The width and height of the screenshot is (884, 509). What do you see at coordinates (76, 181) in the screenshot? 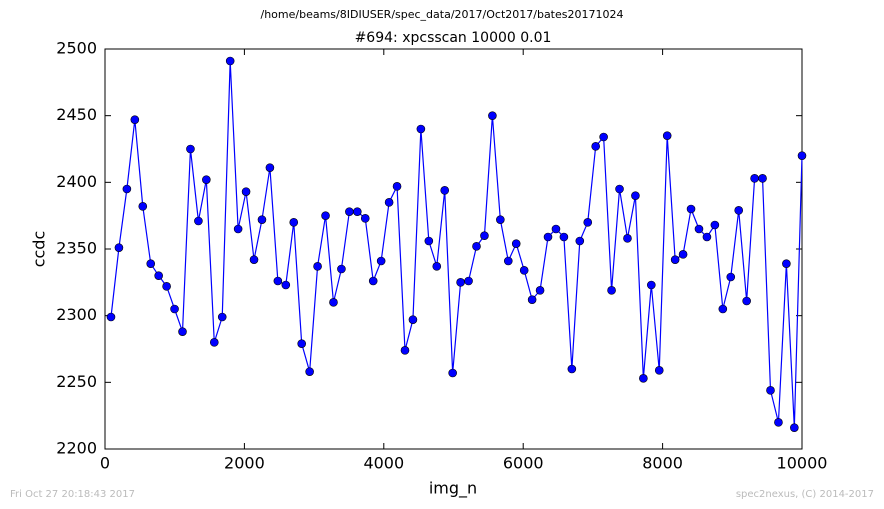
I see `y-tick-label: 2400` at bounding box center [76, 181].